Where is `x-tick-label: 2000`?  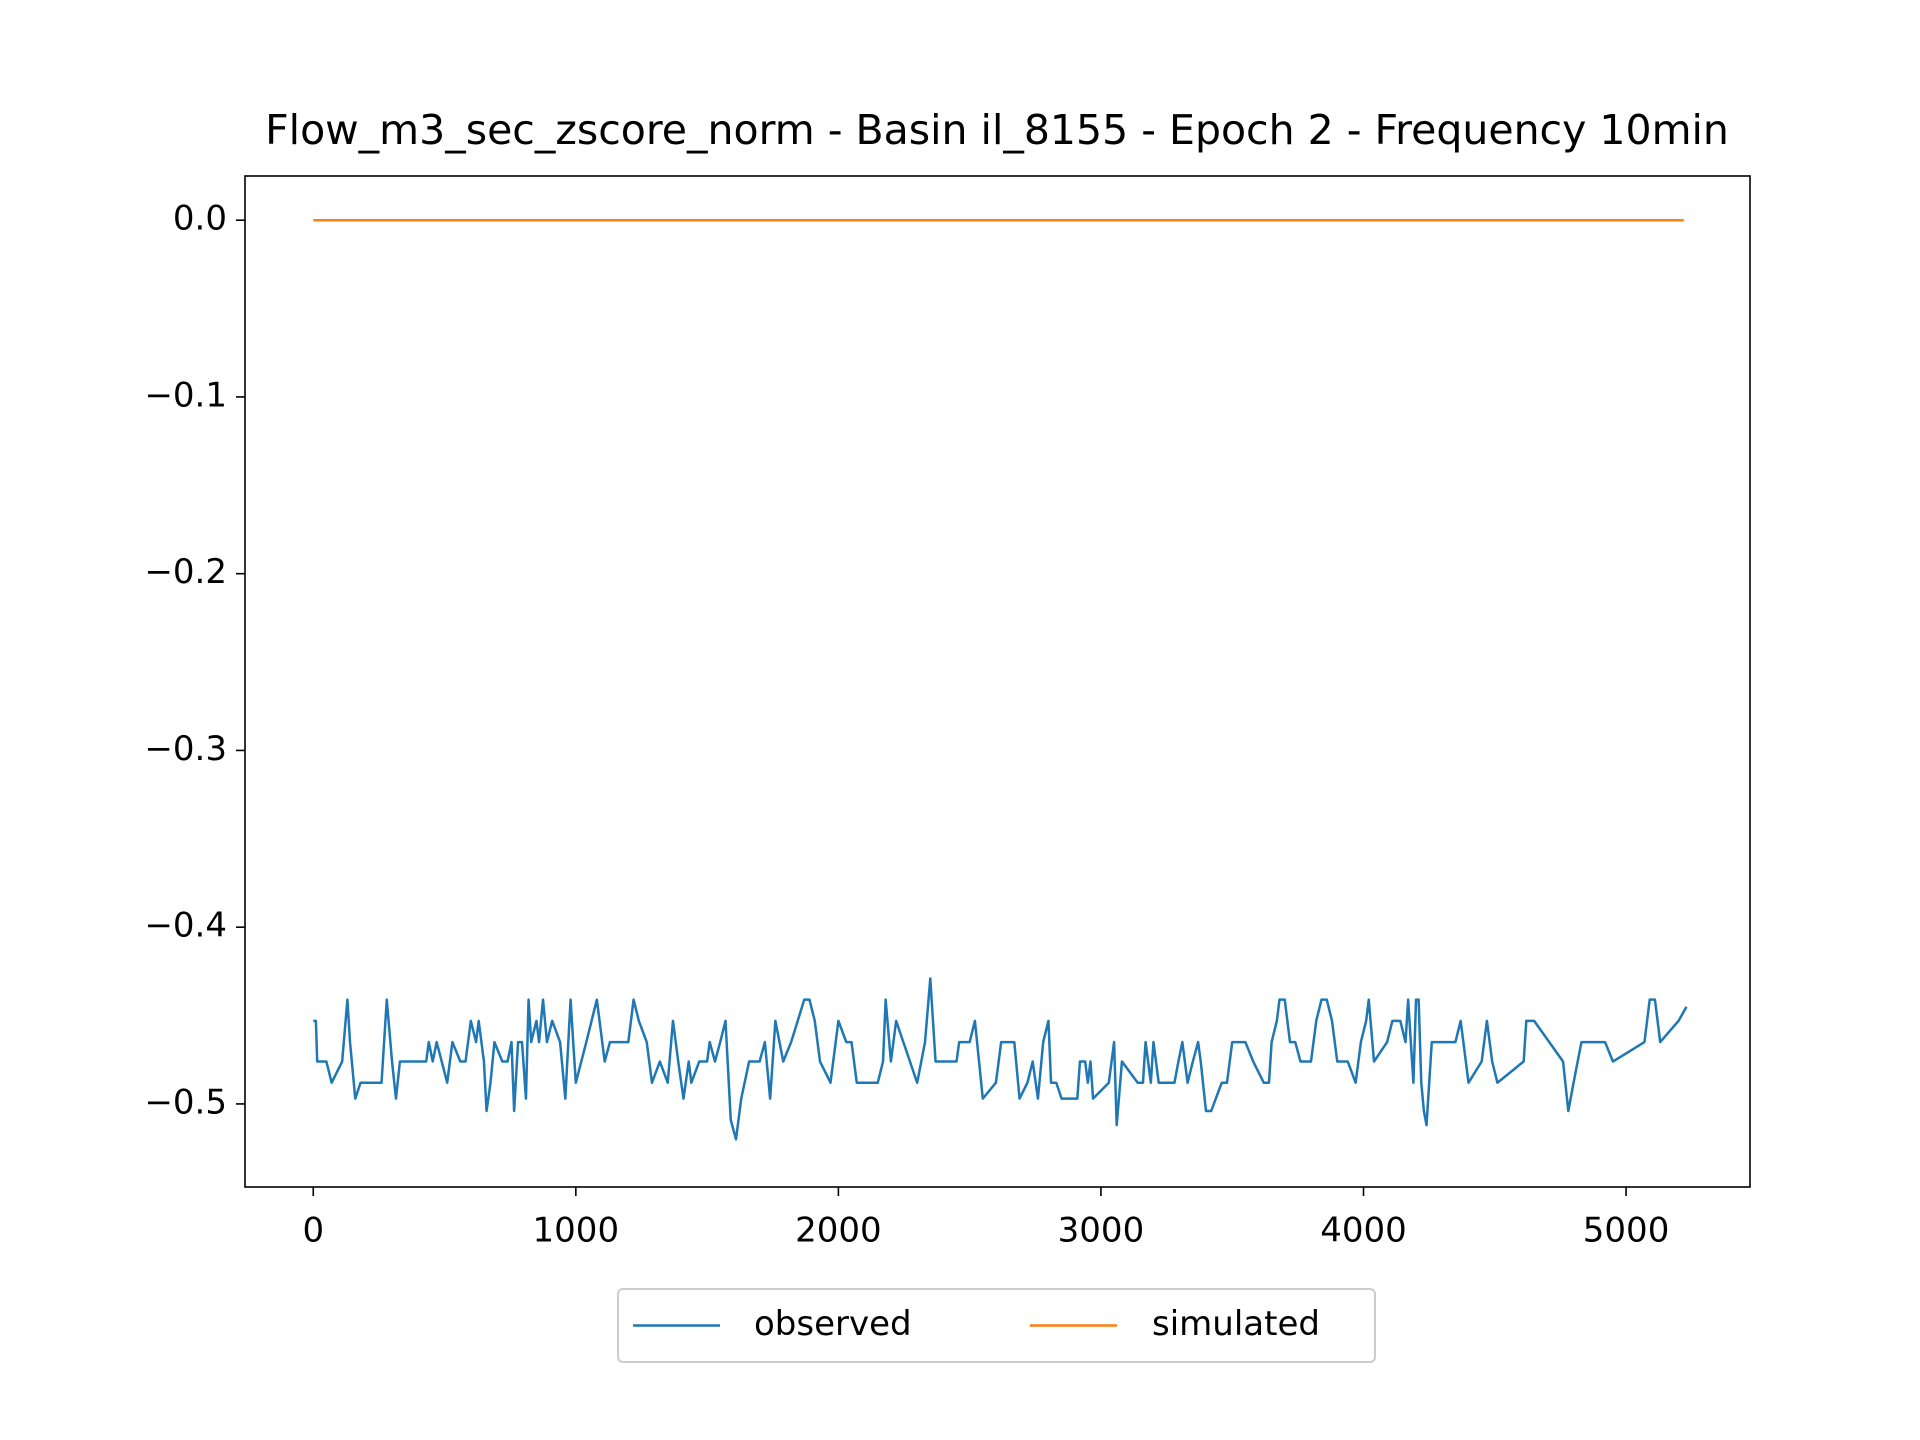 x-tick-label: 2000 is located at coordinates (838, 1231).